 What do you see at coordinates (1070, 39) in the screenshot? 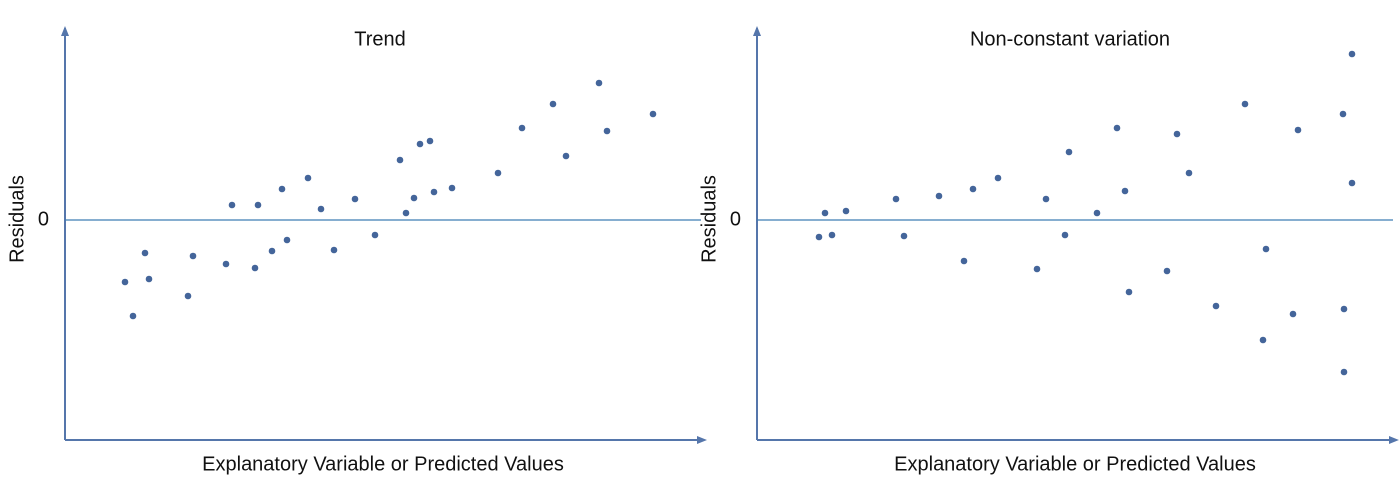
I see `chart-title: Non-constant variation` at bounding box center [1070, 39].